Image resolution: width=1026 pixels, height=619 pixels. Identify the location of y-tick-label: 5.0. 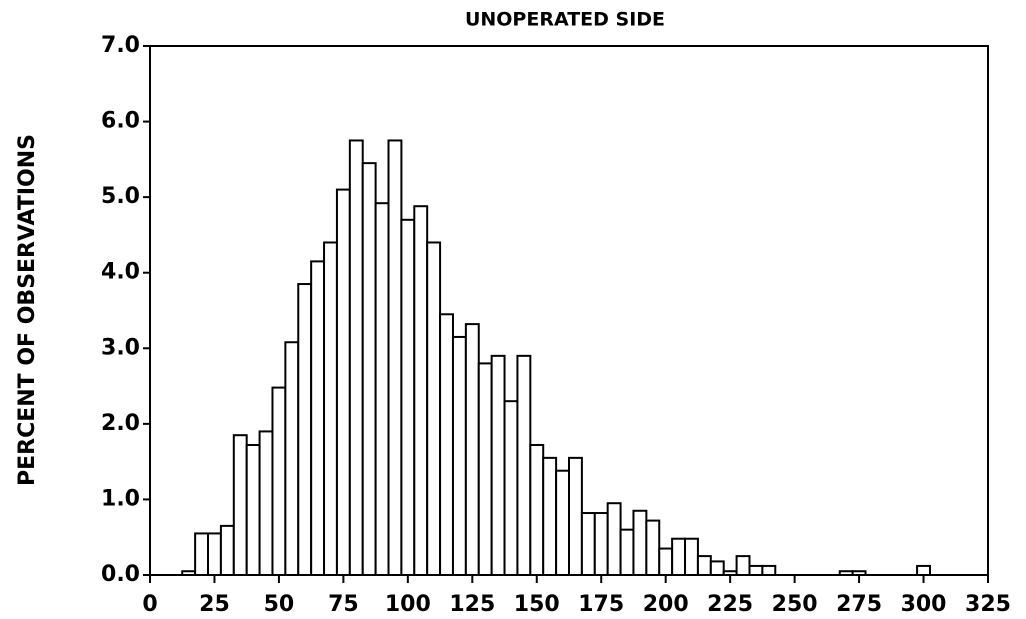
(120, 196).